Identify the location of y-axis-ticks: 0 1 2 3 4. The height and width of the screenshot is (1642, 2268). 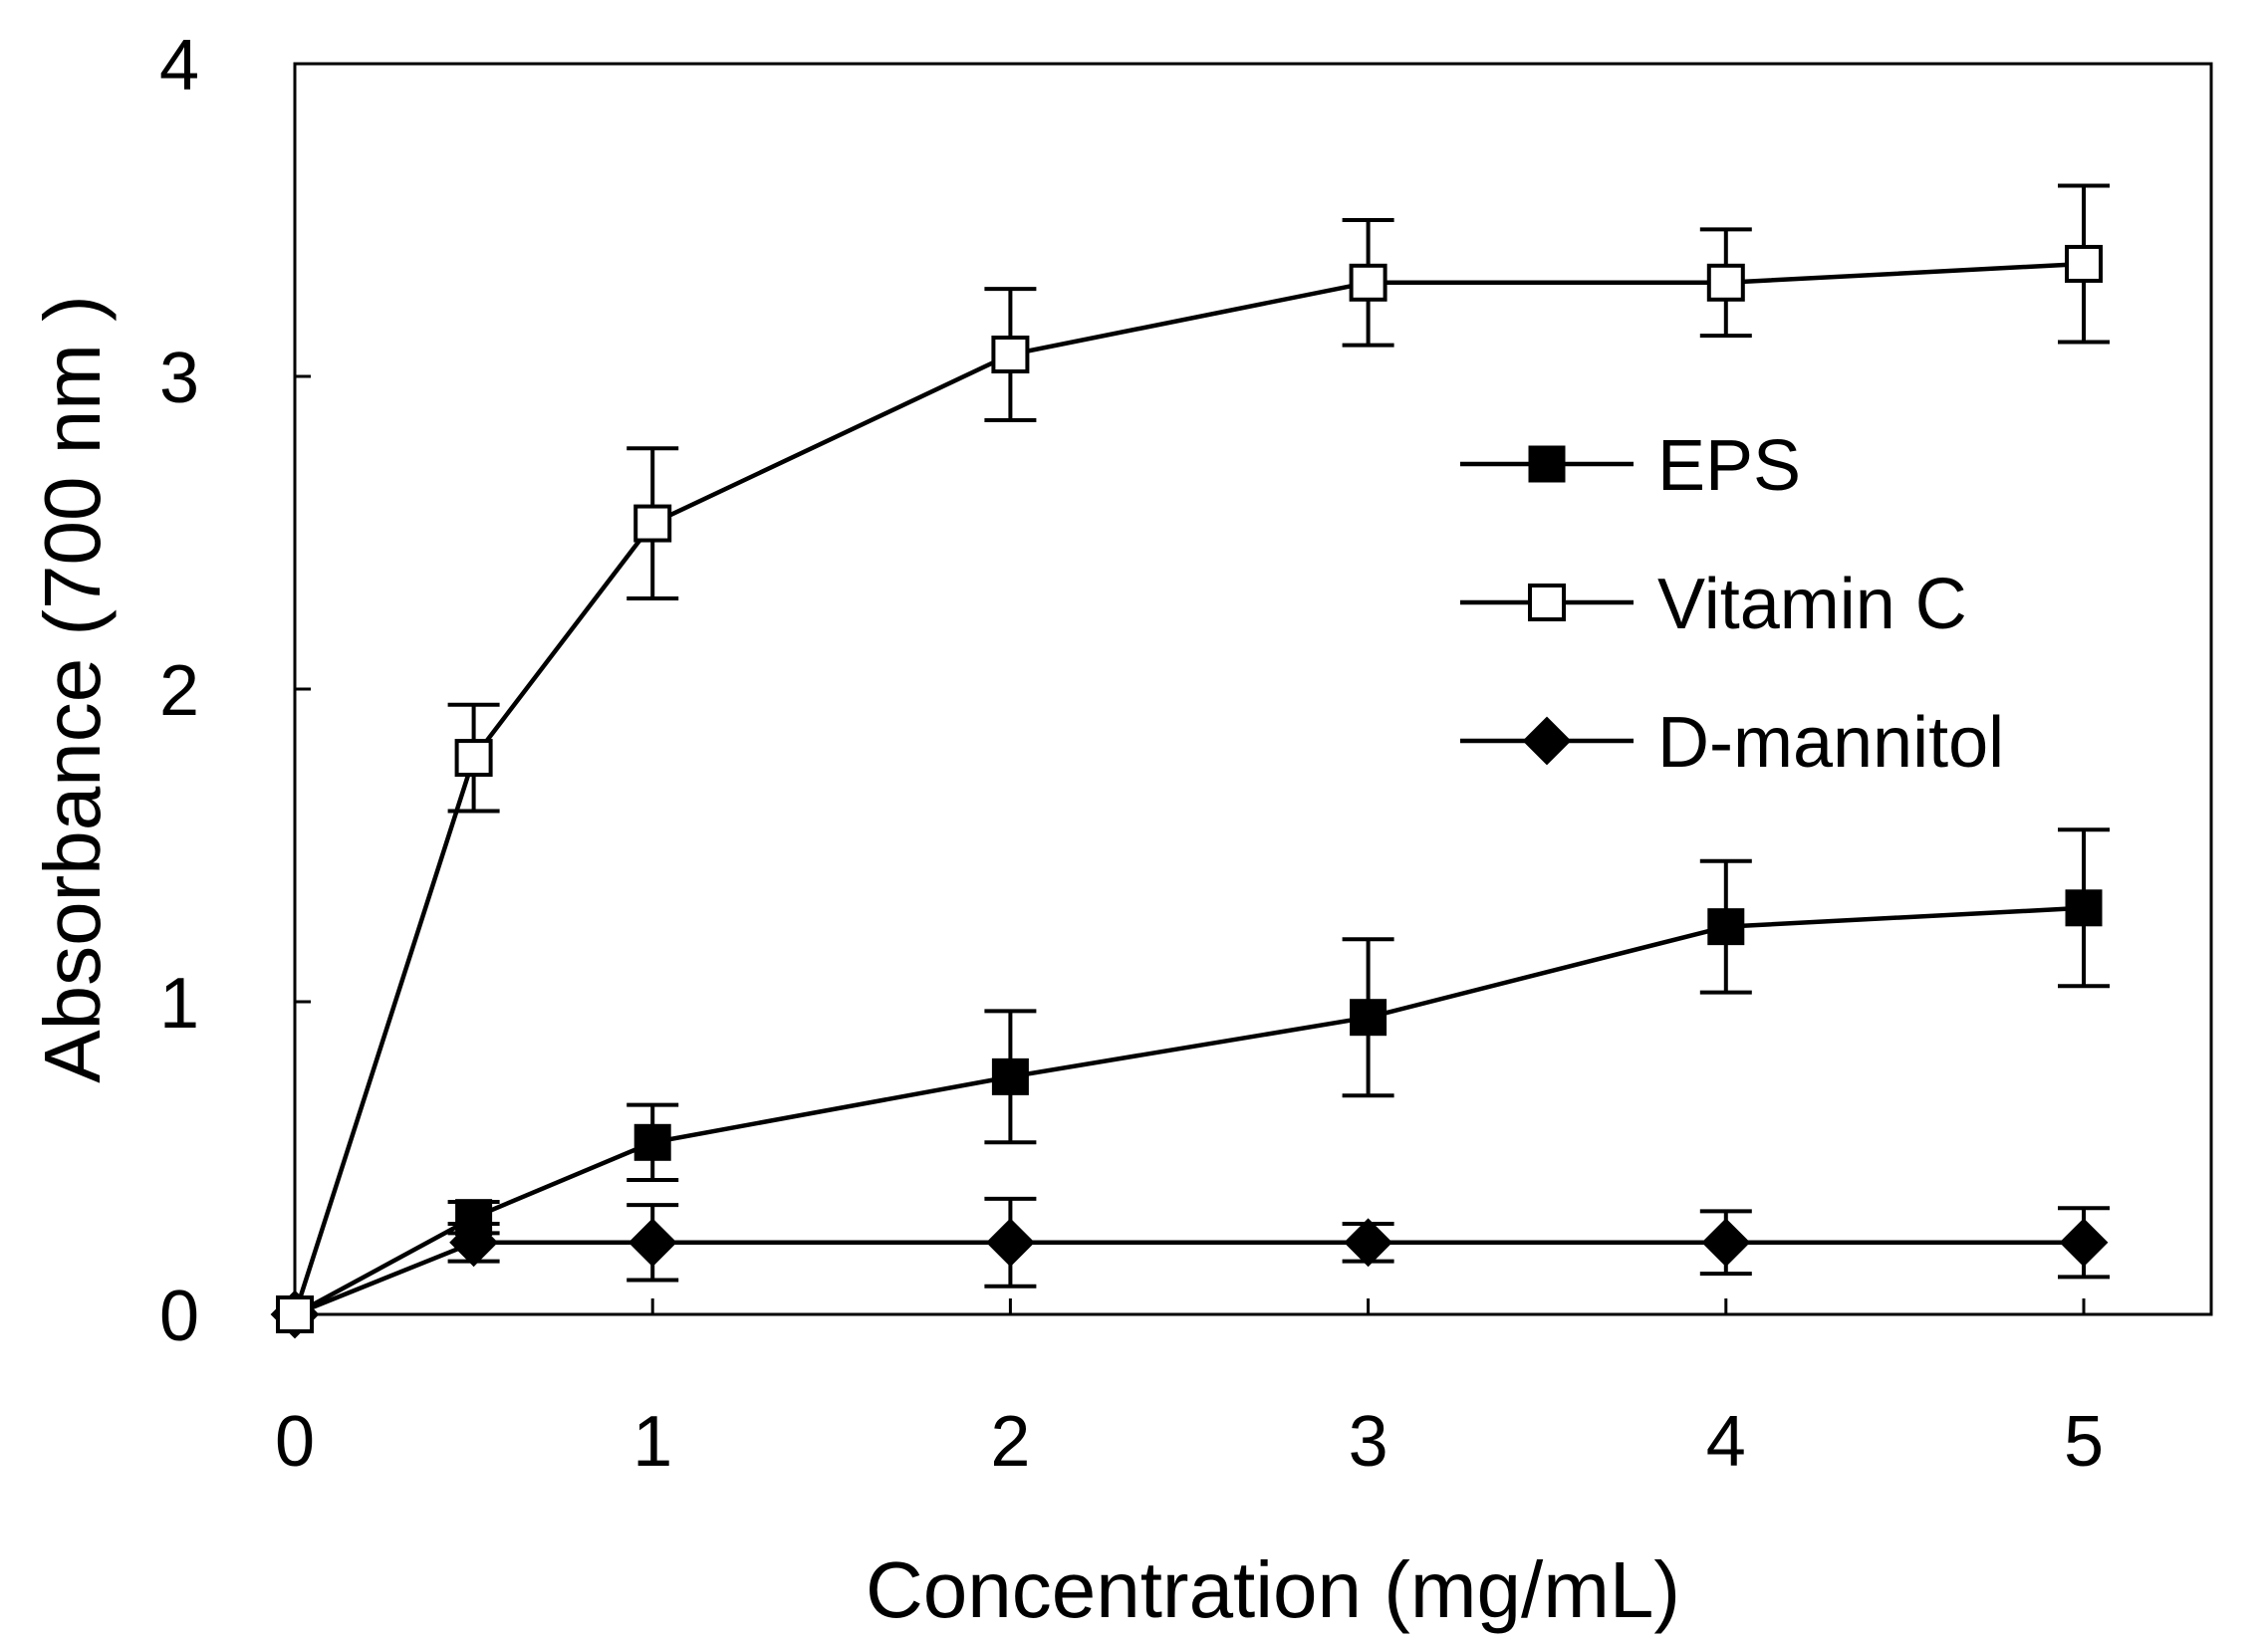
(235, 691).